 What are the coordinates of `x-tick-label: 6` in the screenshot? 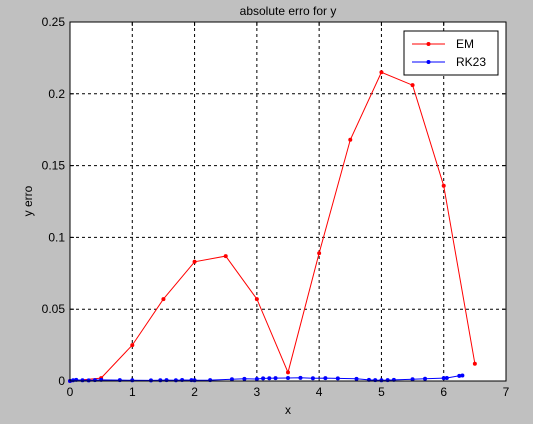 It's located at (443, 392).